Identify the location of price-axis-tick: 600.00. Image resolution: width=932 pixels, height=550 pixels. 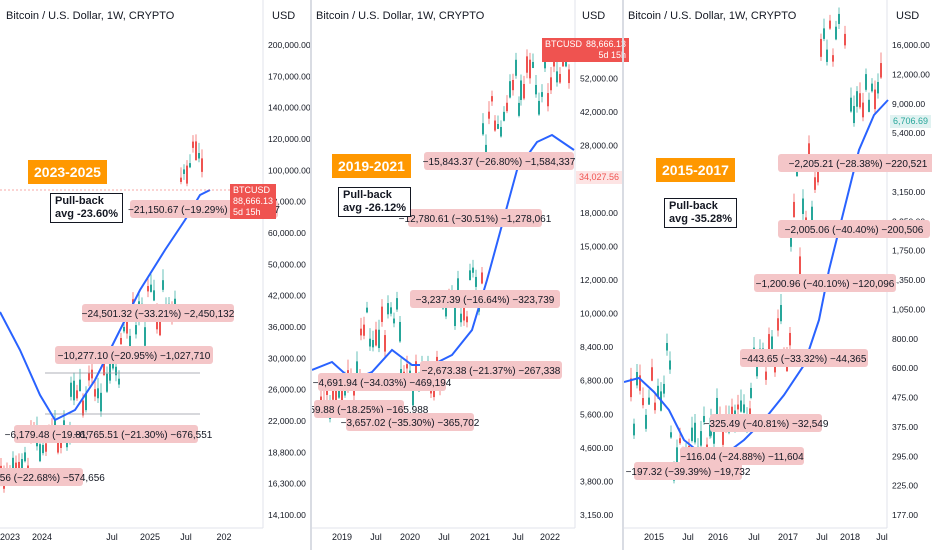
(905, 368).